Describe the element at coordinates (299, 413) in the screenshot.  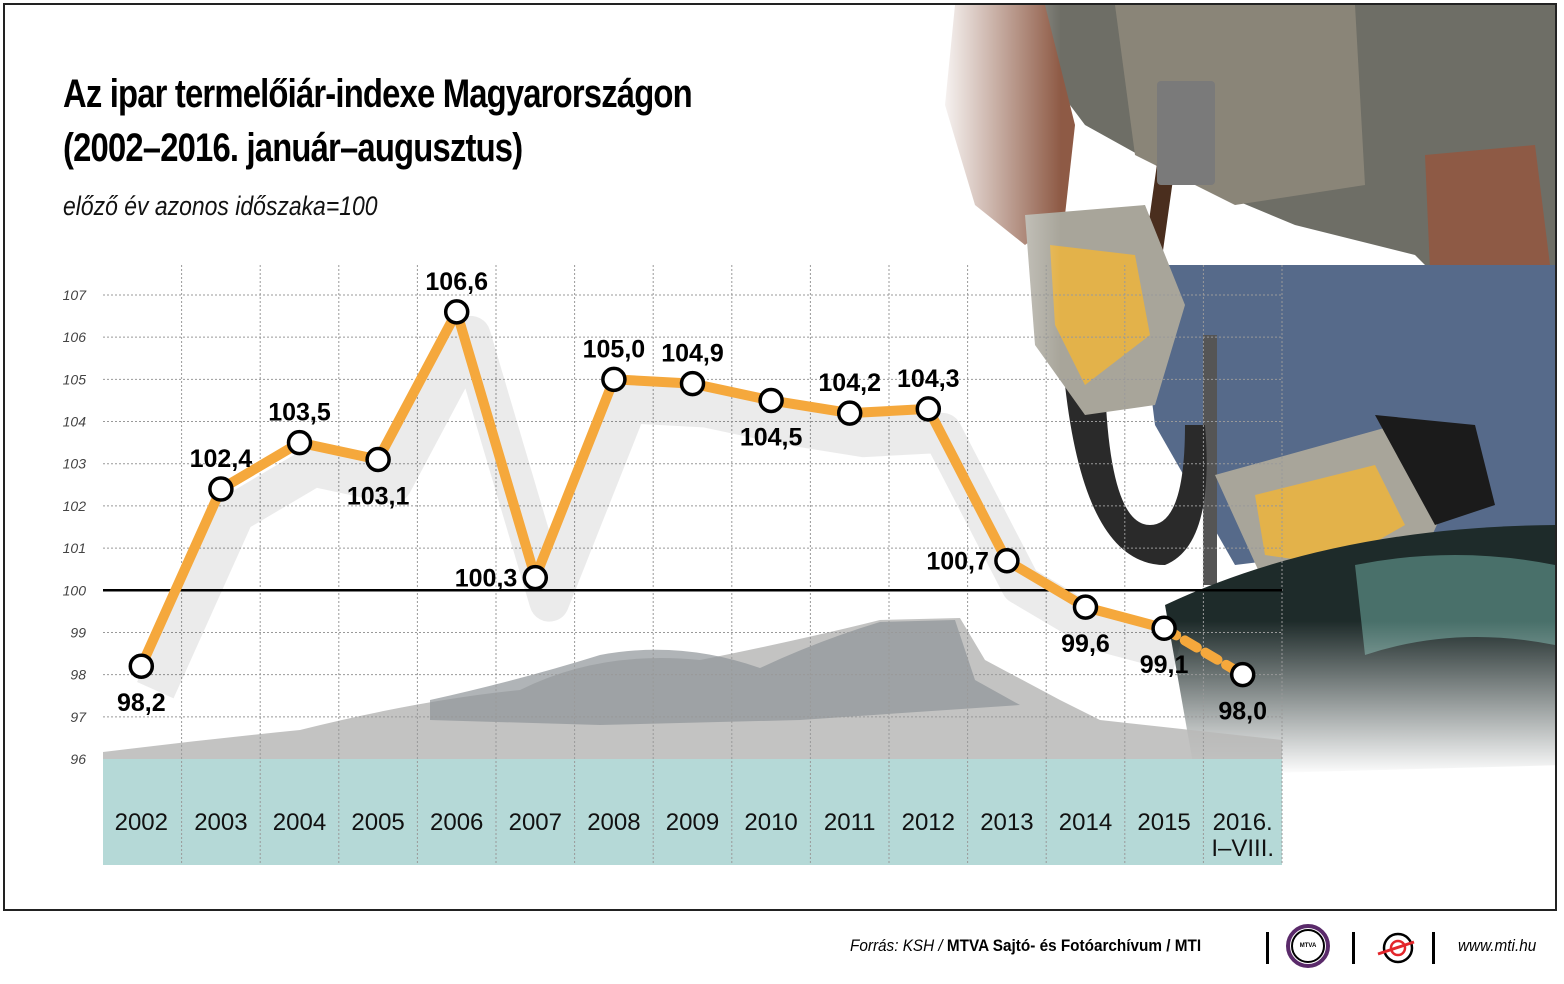
I see `data-label: 103,5` at that location.